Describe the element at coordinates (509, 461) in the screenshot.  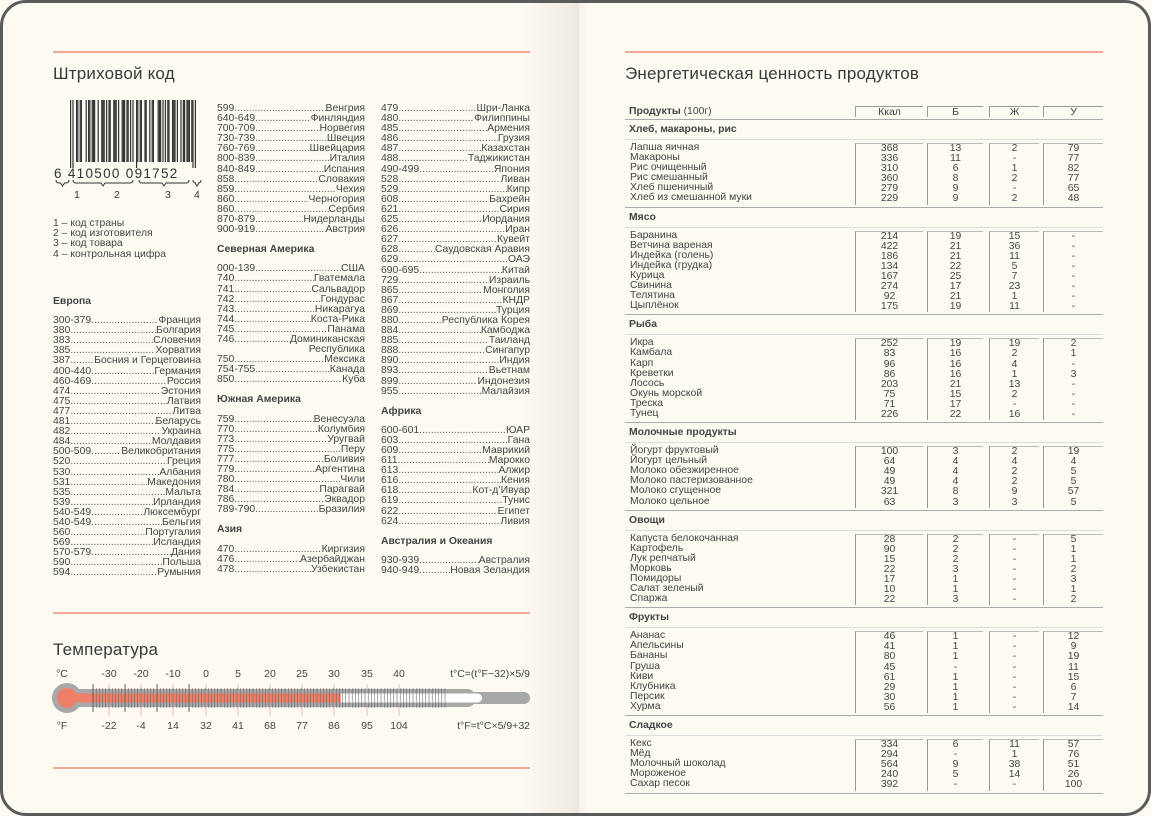
I see `country: Марокко` at that location.